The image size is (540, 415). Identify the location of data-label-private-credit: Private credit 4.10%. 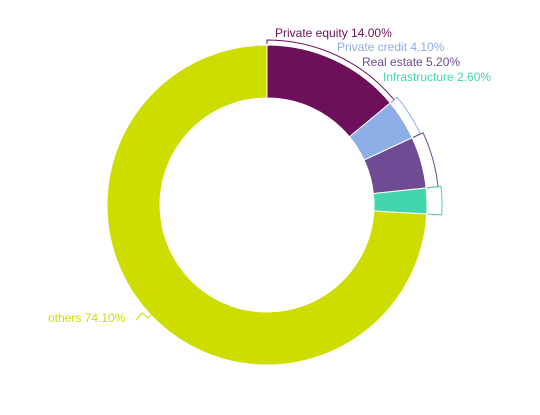
(391, 47).